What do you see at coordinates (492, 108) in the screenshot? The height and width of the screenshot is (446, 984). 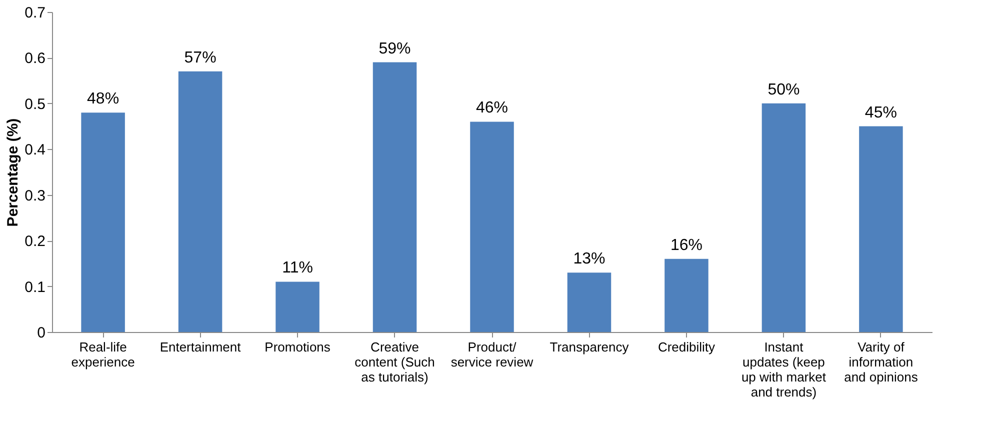 I see `data-label: 46%` at bounding box center [492, 108].